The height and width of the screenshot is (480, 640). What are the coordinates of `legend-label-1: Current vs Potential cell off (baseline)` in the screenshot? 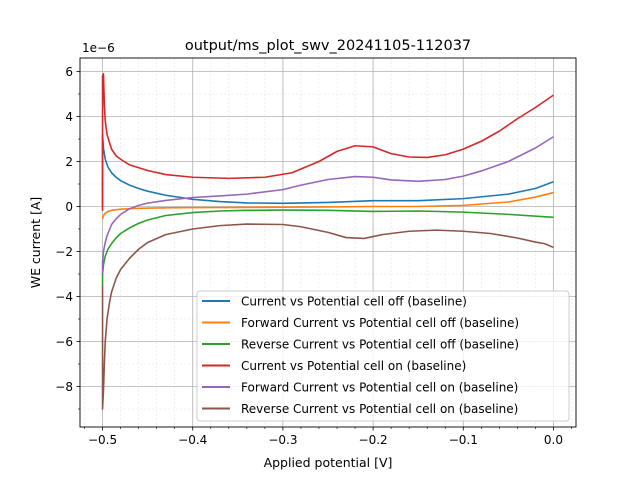 It's located at (354, 302).